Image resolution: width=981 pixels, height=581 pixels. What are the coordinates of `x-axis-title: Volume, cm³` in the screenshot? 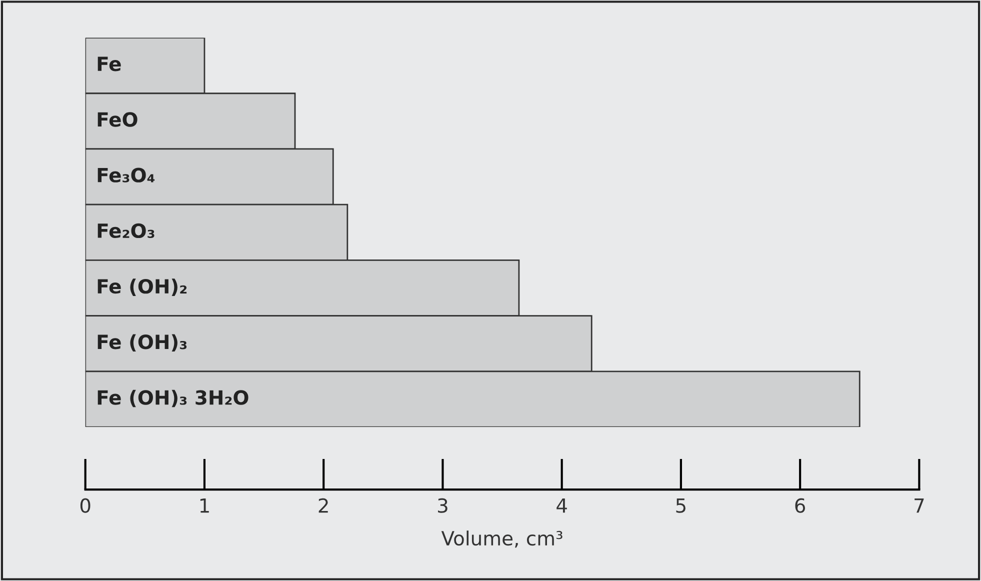 It's located at (501, 539).